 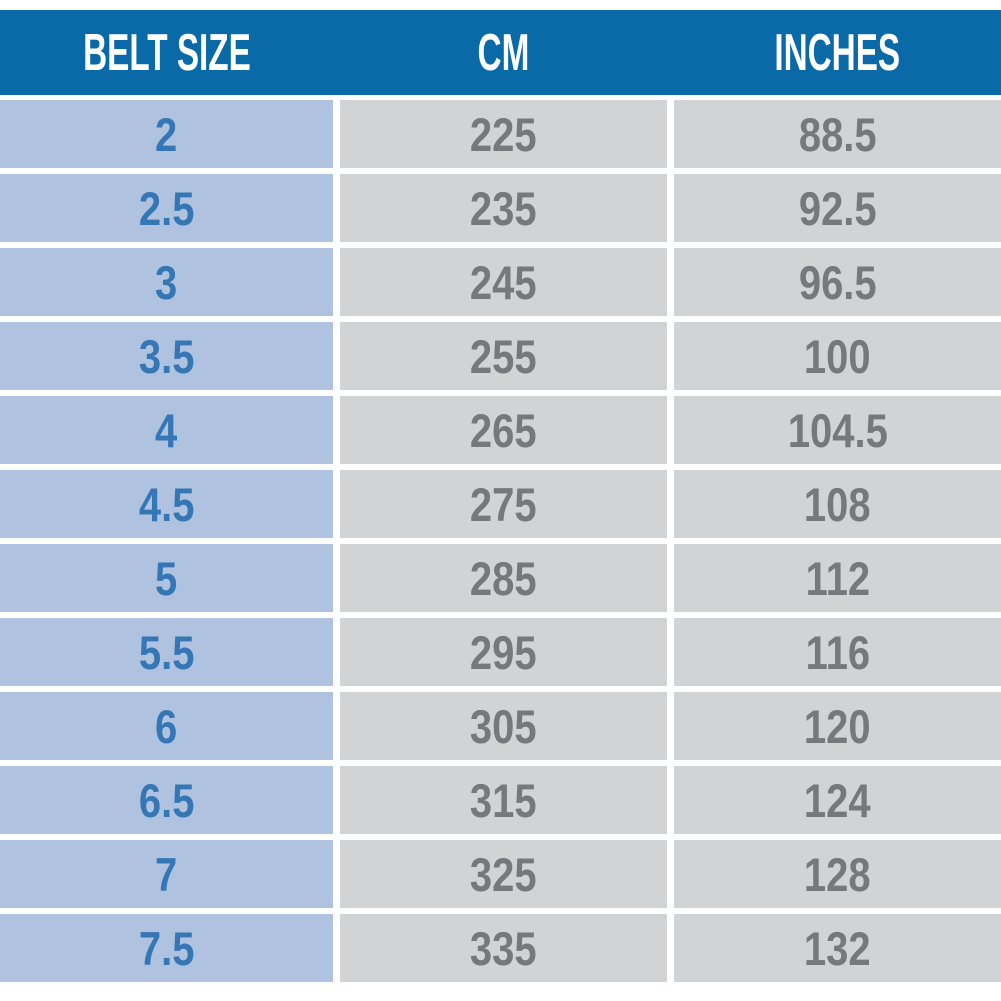 I want to click on size-cell: 3, so click(x=166, y=282).